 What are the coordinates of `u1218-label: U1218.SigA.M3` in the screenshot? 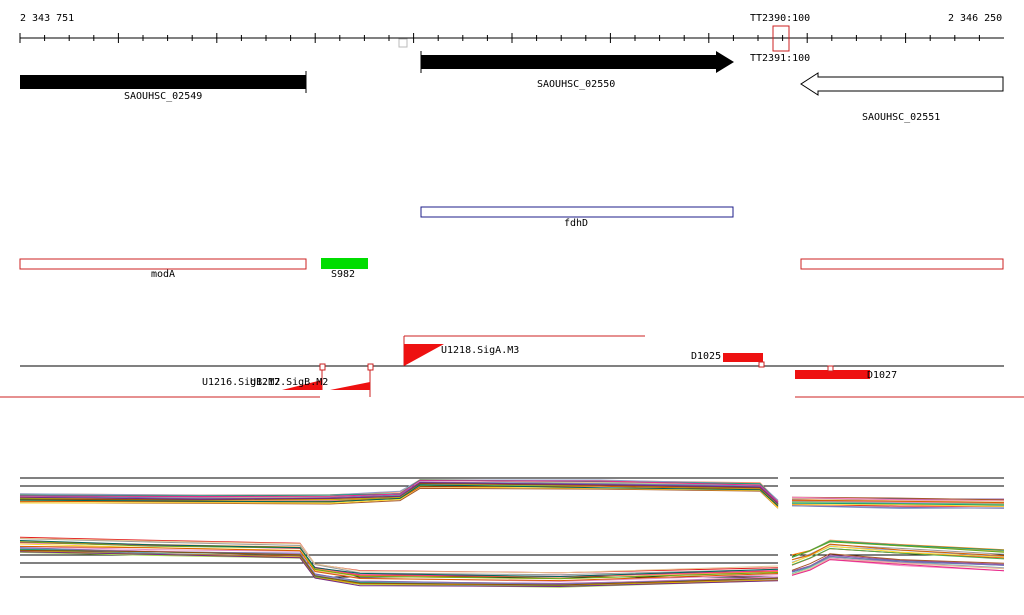 It's located at (480, 350).